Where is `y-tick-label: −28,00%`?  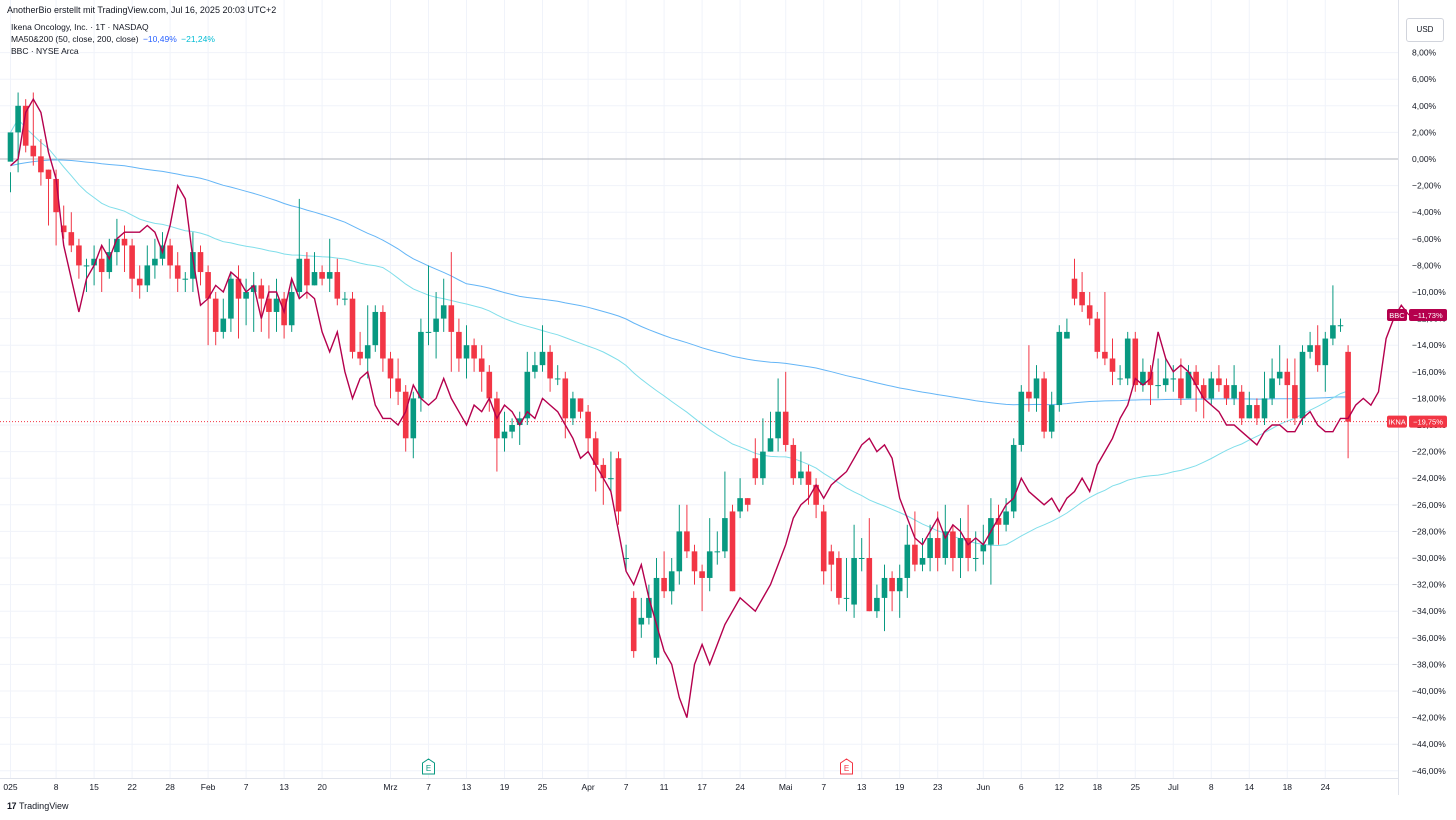
y-tick-label: −28,00% is located at coordinates (1429, 531).